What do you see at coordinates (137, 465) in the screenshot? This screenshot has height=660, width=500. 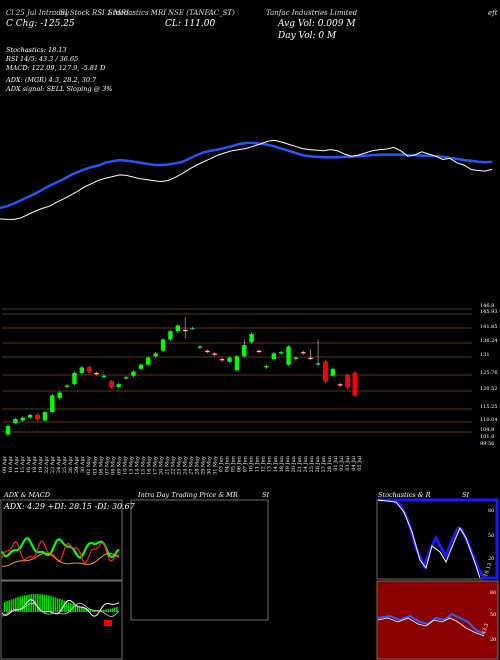 I see `date-label: 14 May` at bounding box center [137, 465].